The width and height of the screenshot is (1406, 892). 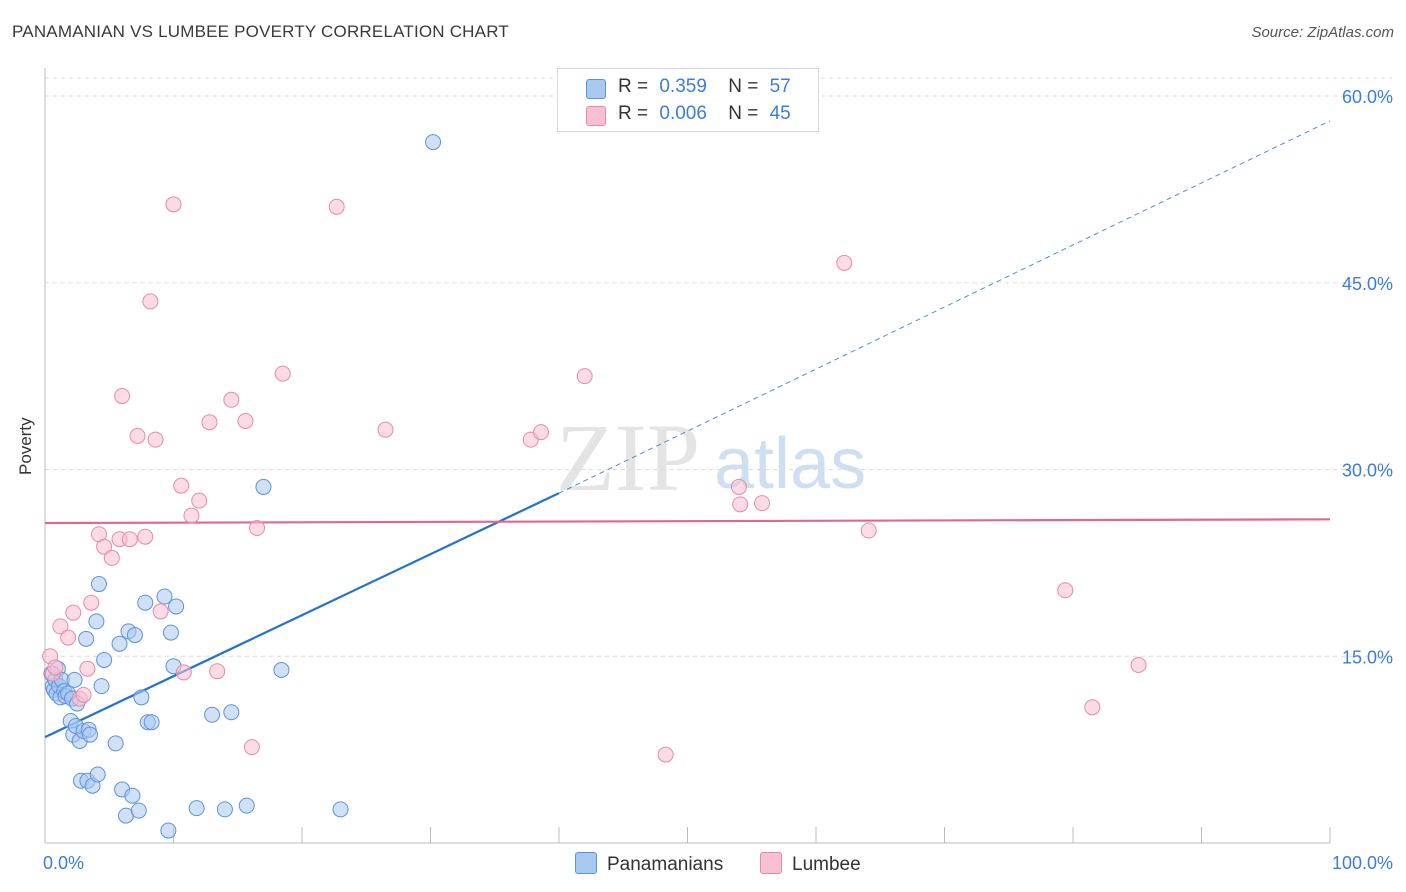 I want to click on trend-line-panamanians, so click(x=302, y=615).